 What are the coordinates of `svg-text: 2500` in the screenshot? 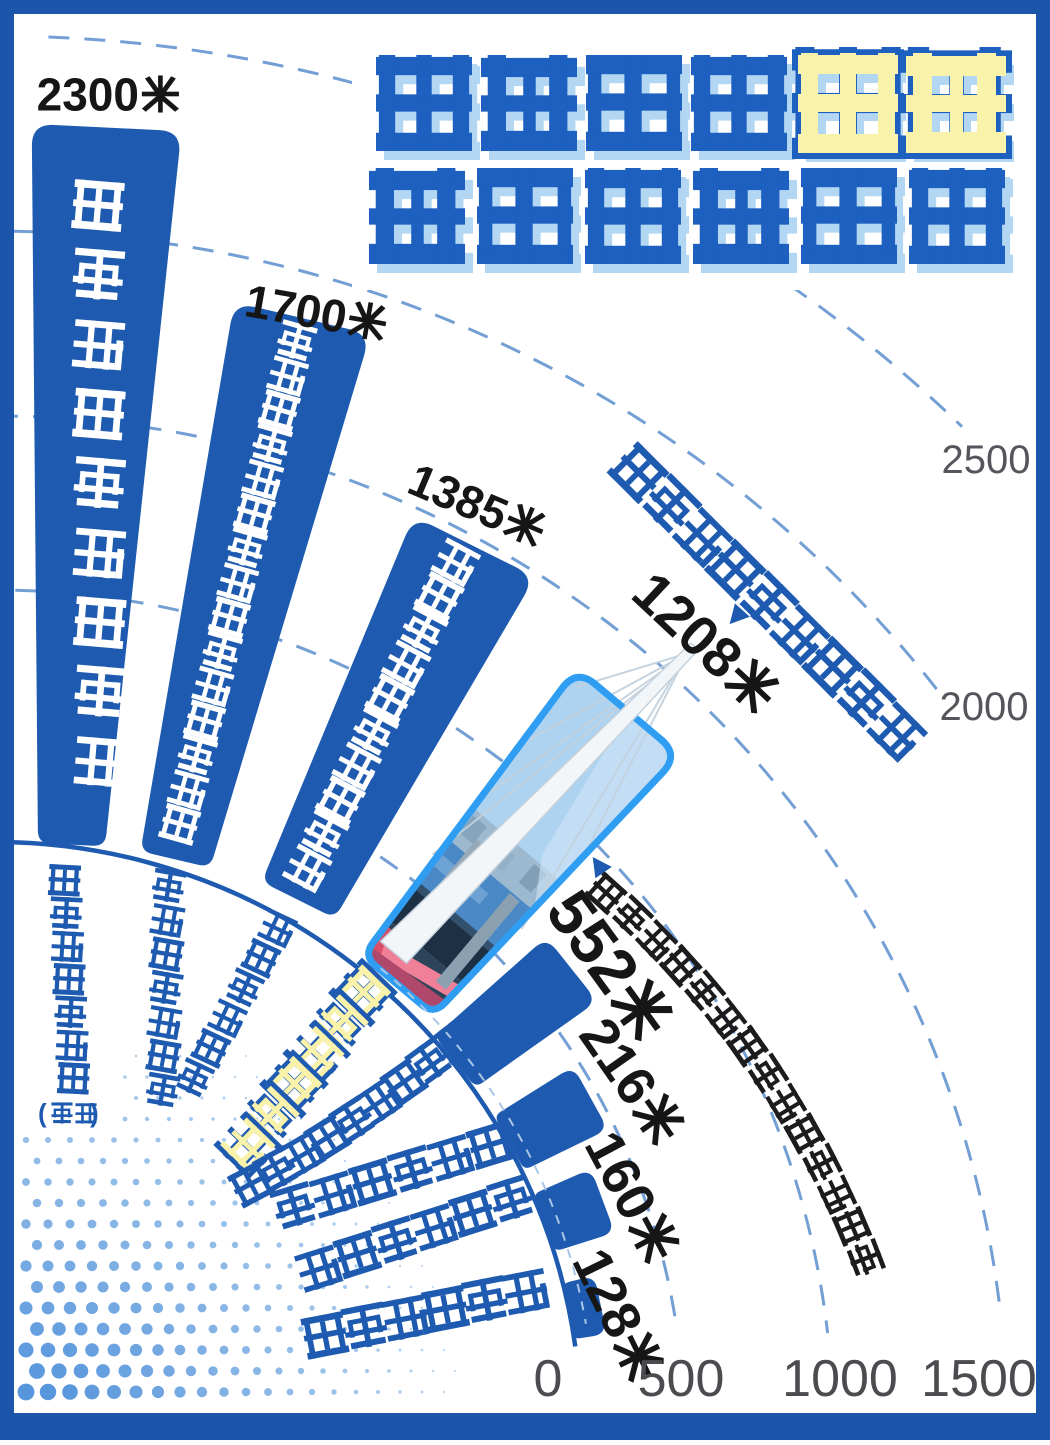 It's located at (986, 460).